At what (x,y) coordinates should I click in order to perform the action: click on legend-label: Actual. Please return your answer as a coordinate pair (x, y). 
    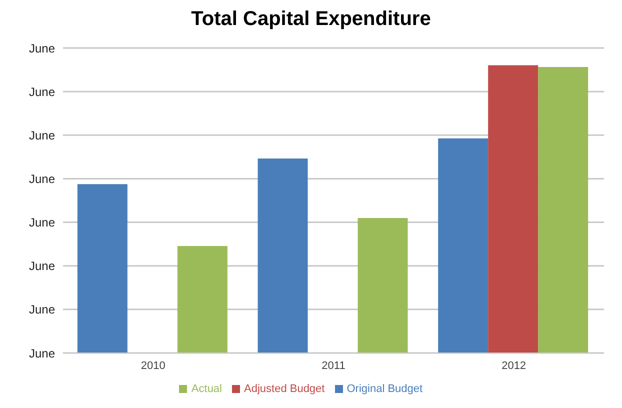
    Looking at the image, I should click on (206, 389).